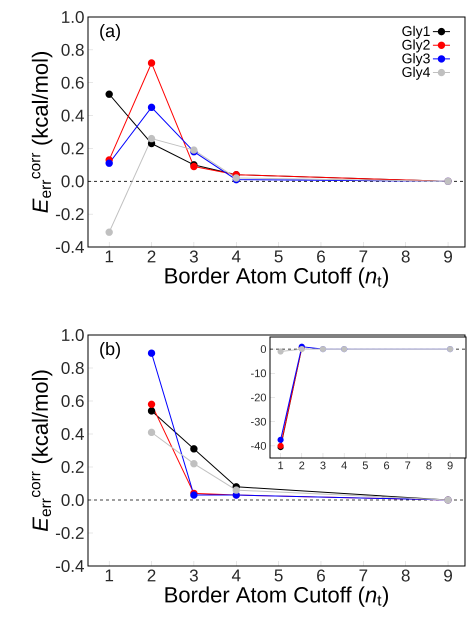  I want to click on y-tick-label: -10, so click(258, 373).